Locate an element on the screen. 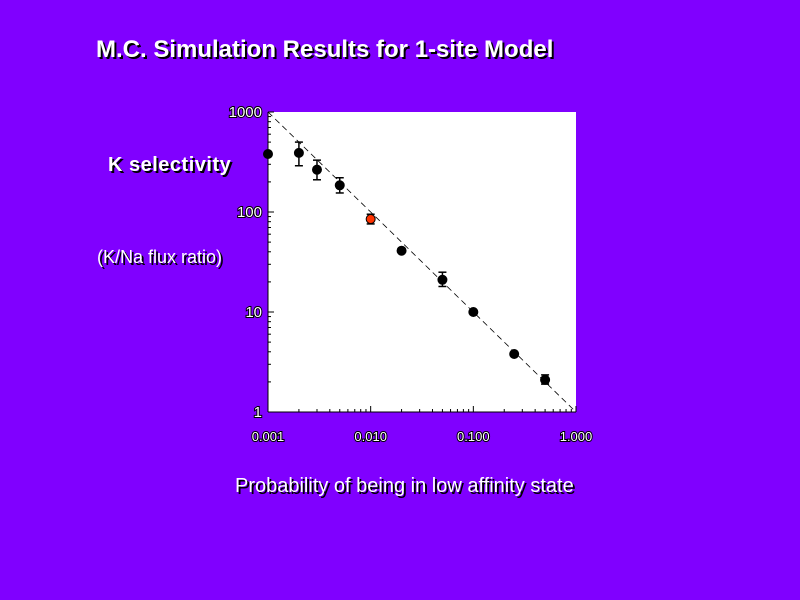 The width and height of the screenshot is (800, 600). x-tick-label: 0.010 is located at coordinates (370, 436).